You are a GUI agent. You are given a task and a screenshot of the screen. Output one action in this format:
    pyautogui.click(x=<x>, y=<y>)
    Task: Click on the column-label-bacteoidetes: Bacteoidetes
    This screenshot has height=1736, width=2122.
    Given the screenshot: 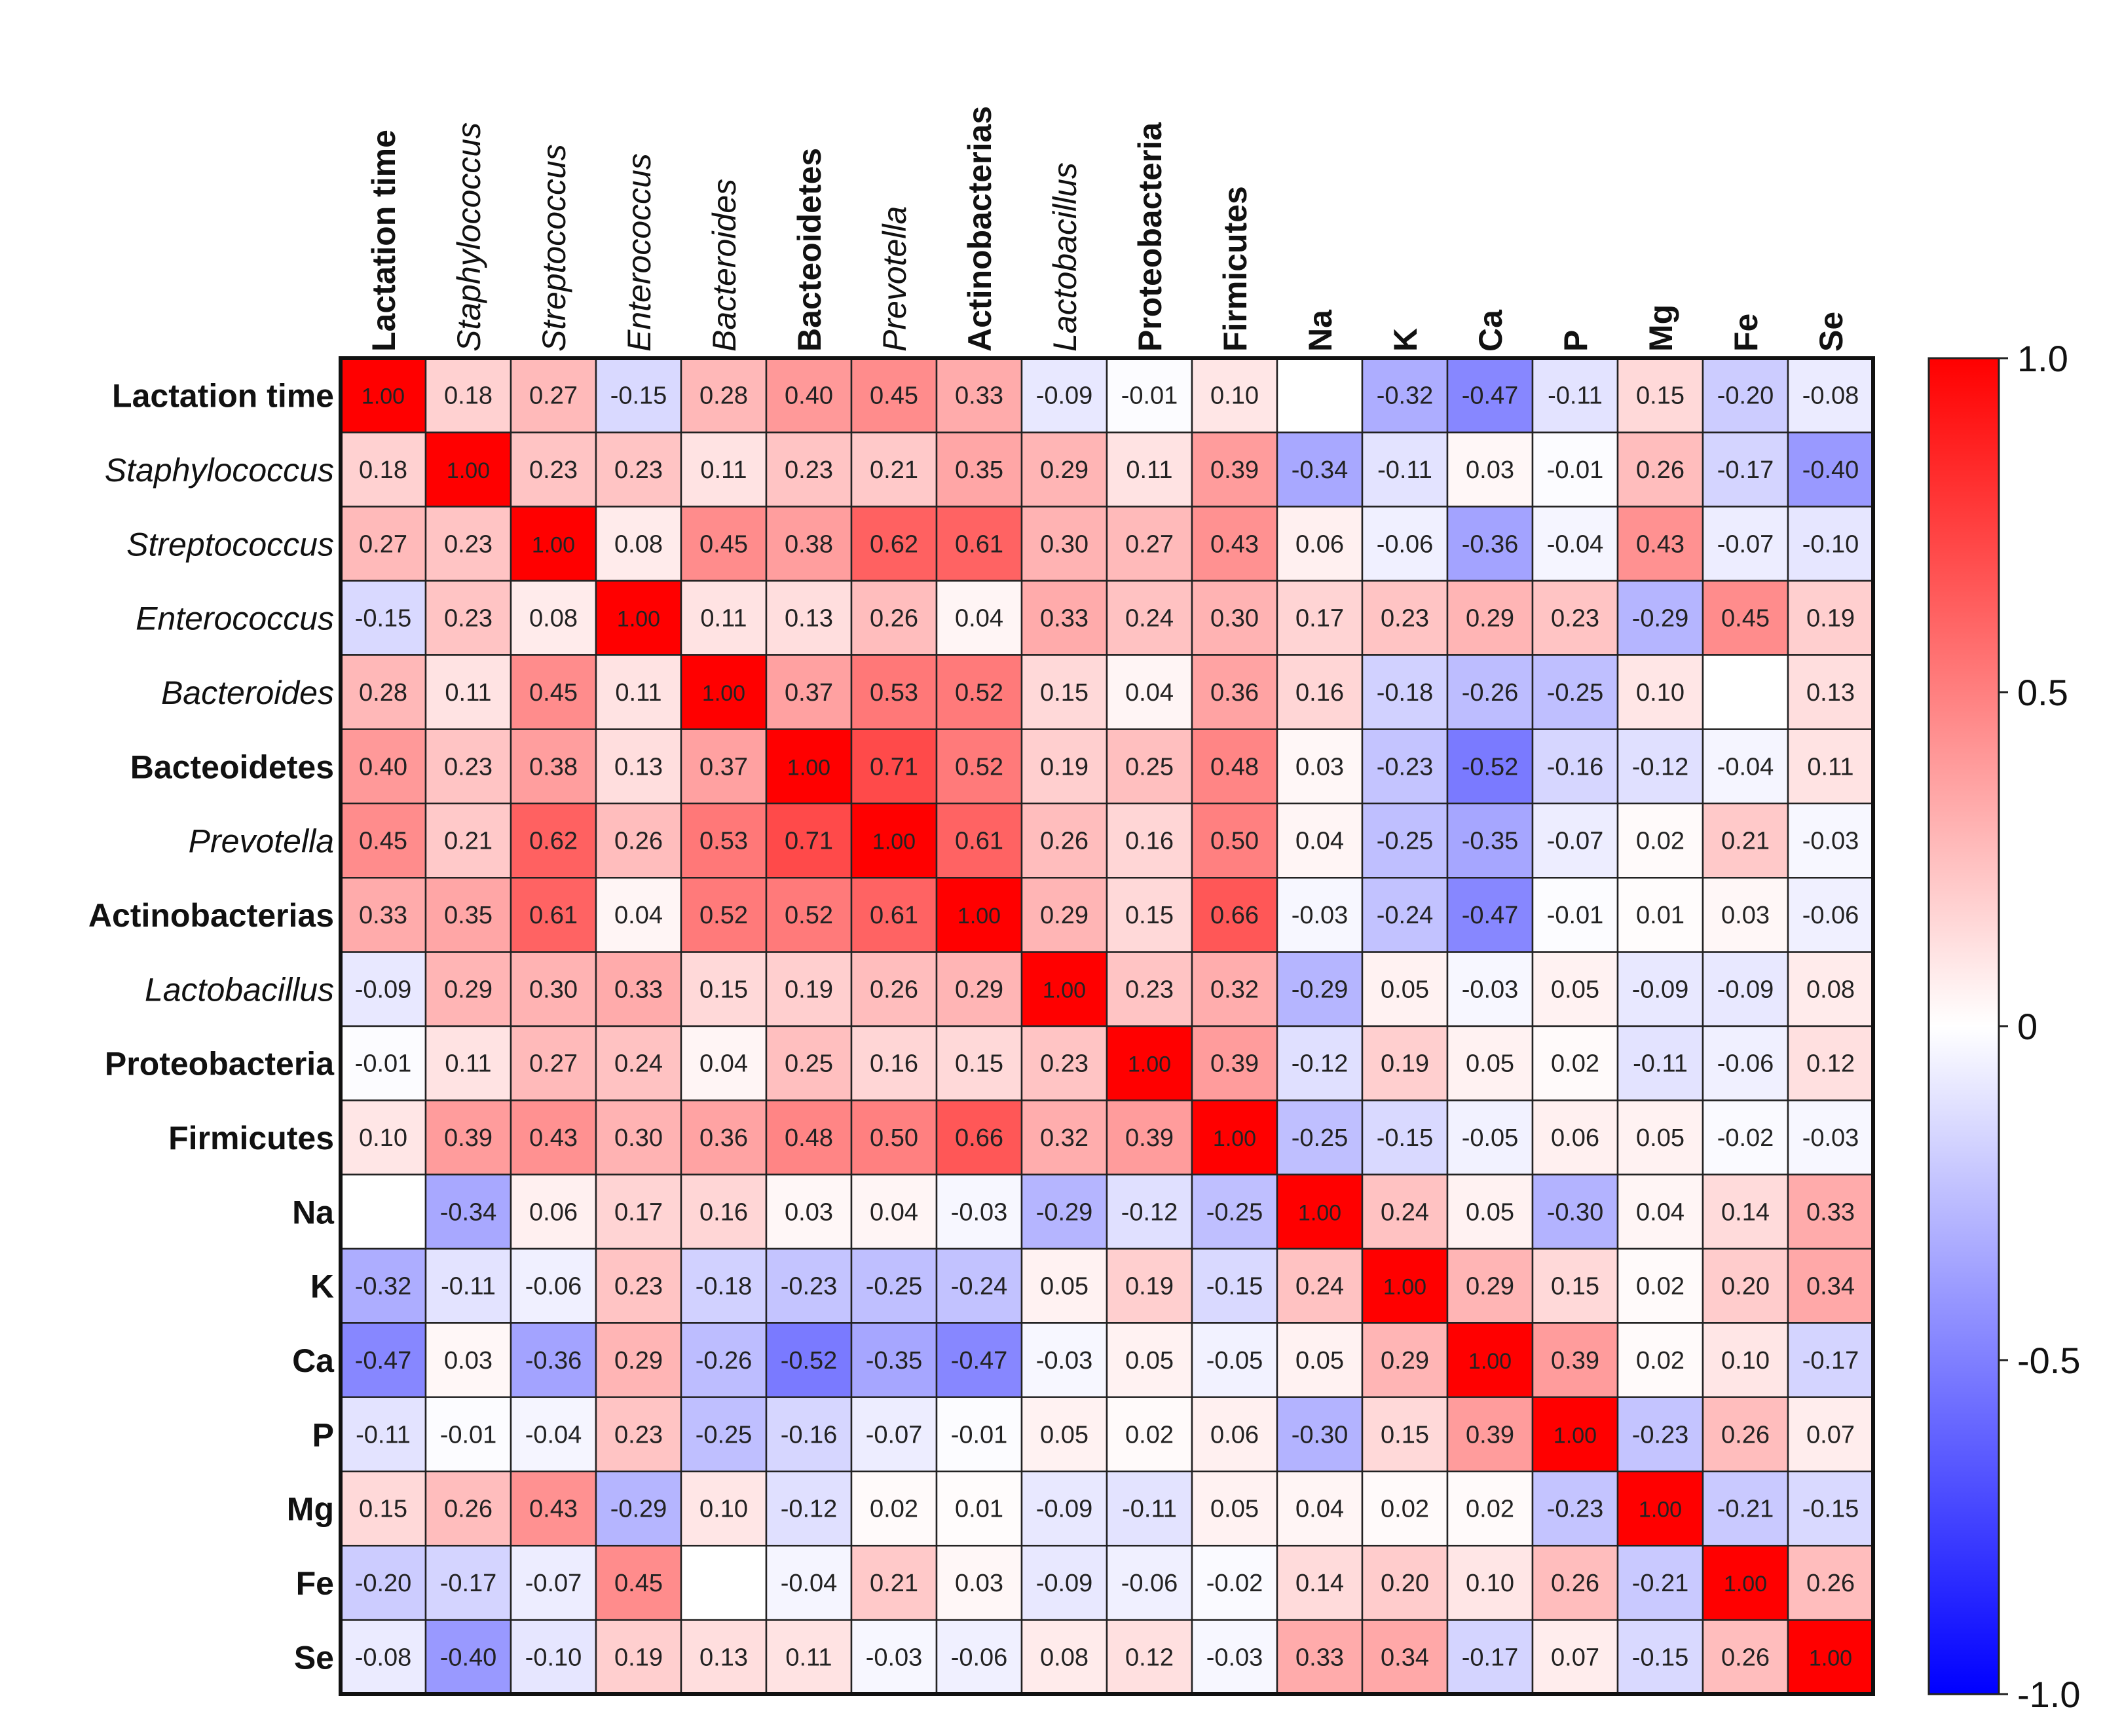 What is the action you would take?
    pyautogui.click(x=809, y=250)
    